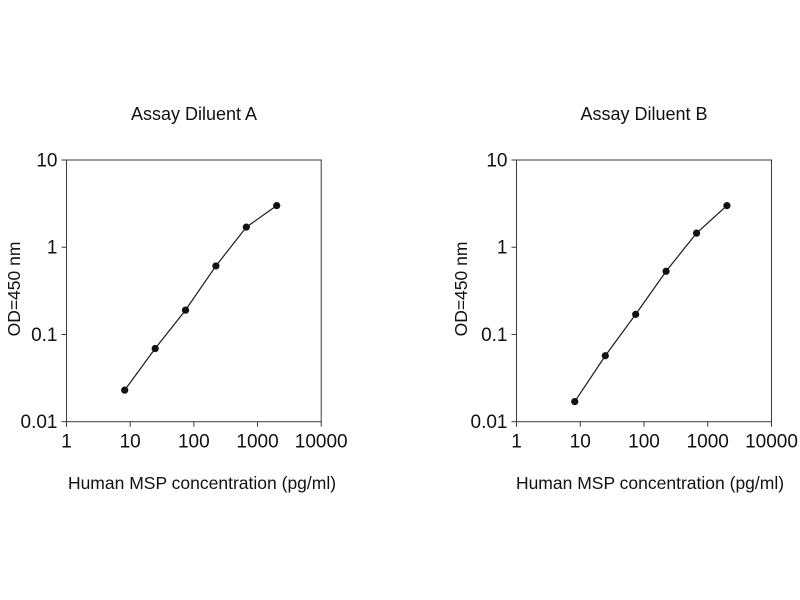 This screenshot has width=800, height=600. I want to click on chart-title: Assay Diluent B, so click(643, 114).